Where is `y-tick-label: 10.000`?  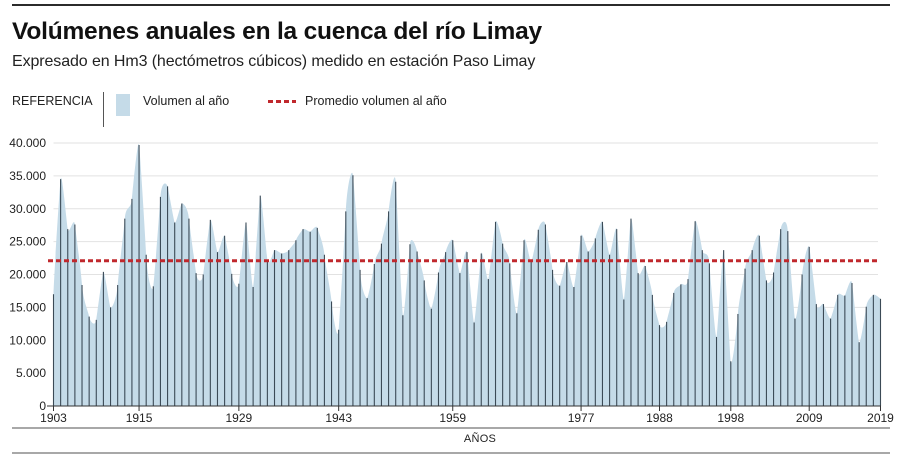 y-tick-label: 10.000 is located at coordinates (27, 340).